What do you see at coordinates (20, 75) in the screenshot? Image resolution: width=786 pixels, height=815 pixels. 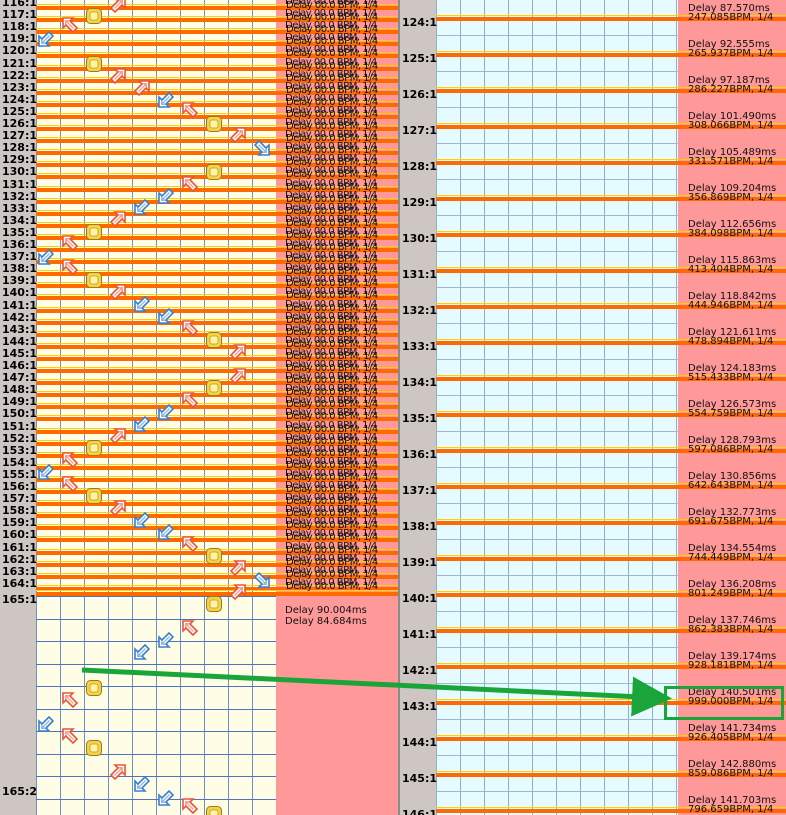 I see `measure-label: 122:1` at bounding box center [20, 75].